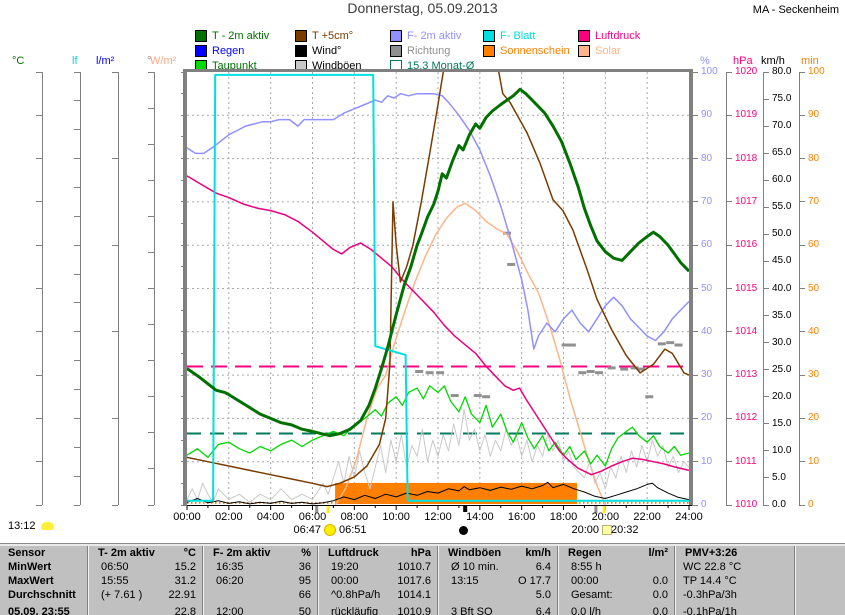 The height and width of the screenshot is (615, 845). I want to click on axis-tick-label: 1019, so click(746, 115).